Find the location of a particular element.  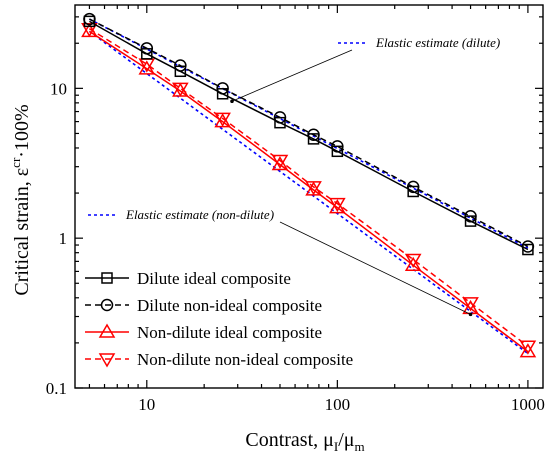

legend-entry-1: Dilute non-ideal composite is located at coordinates (203, 305).